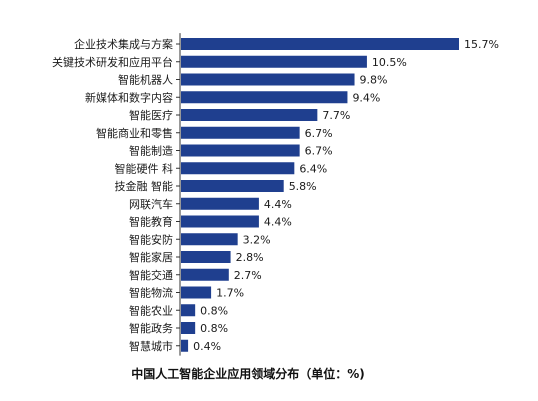 Image resolution: width=538 pixels, height=401 pixels. Describe the element at coordinates (178, 194) in the screenshot. I see `axis-layer` at that location.